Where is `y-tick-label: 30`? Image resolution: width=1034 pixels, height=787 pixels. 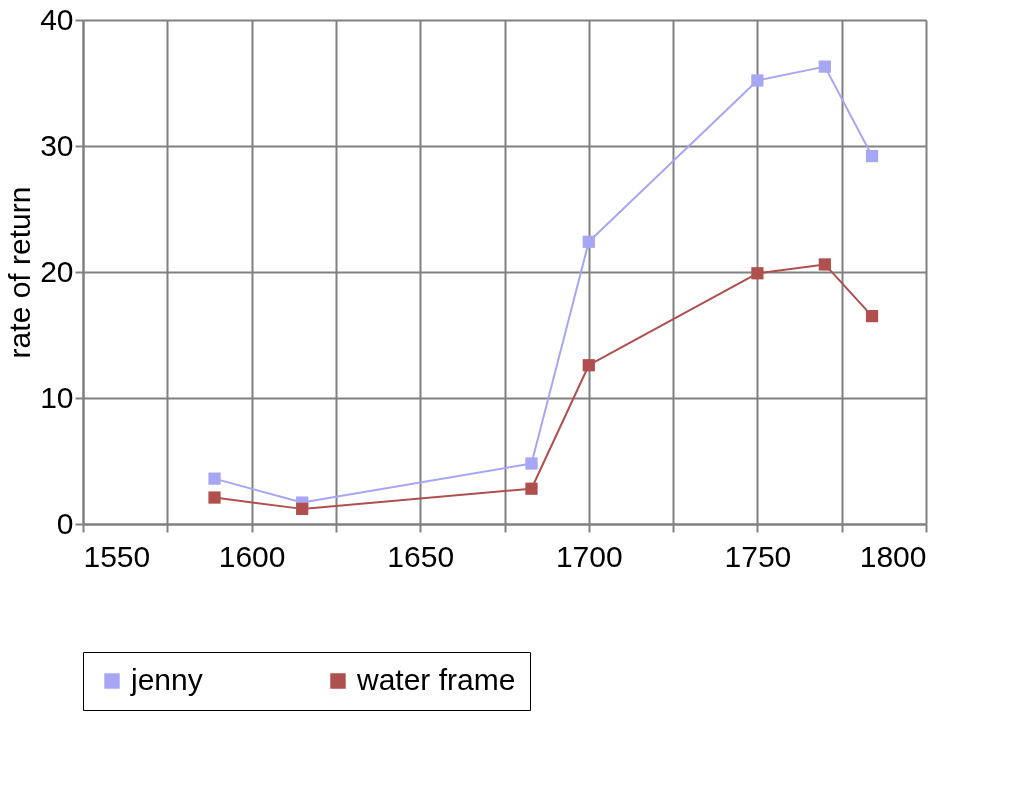
y-tick-label: 30 is located at coordinates (57, 145).